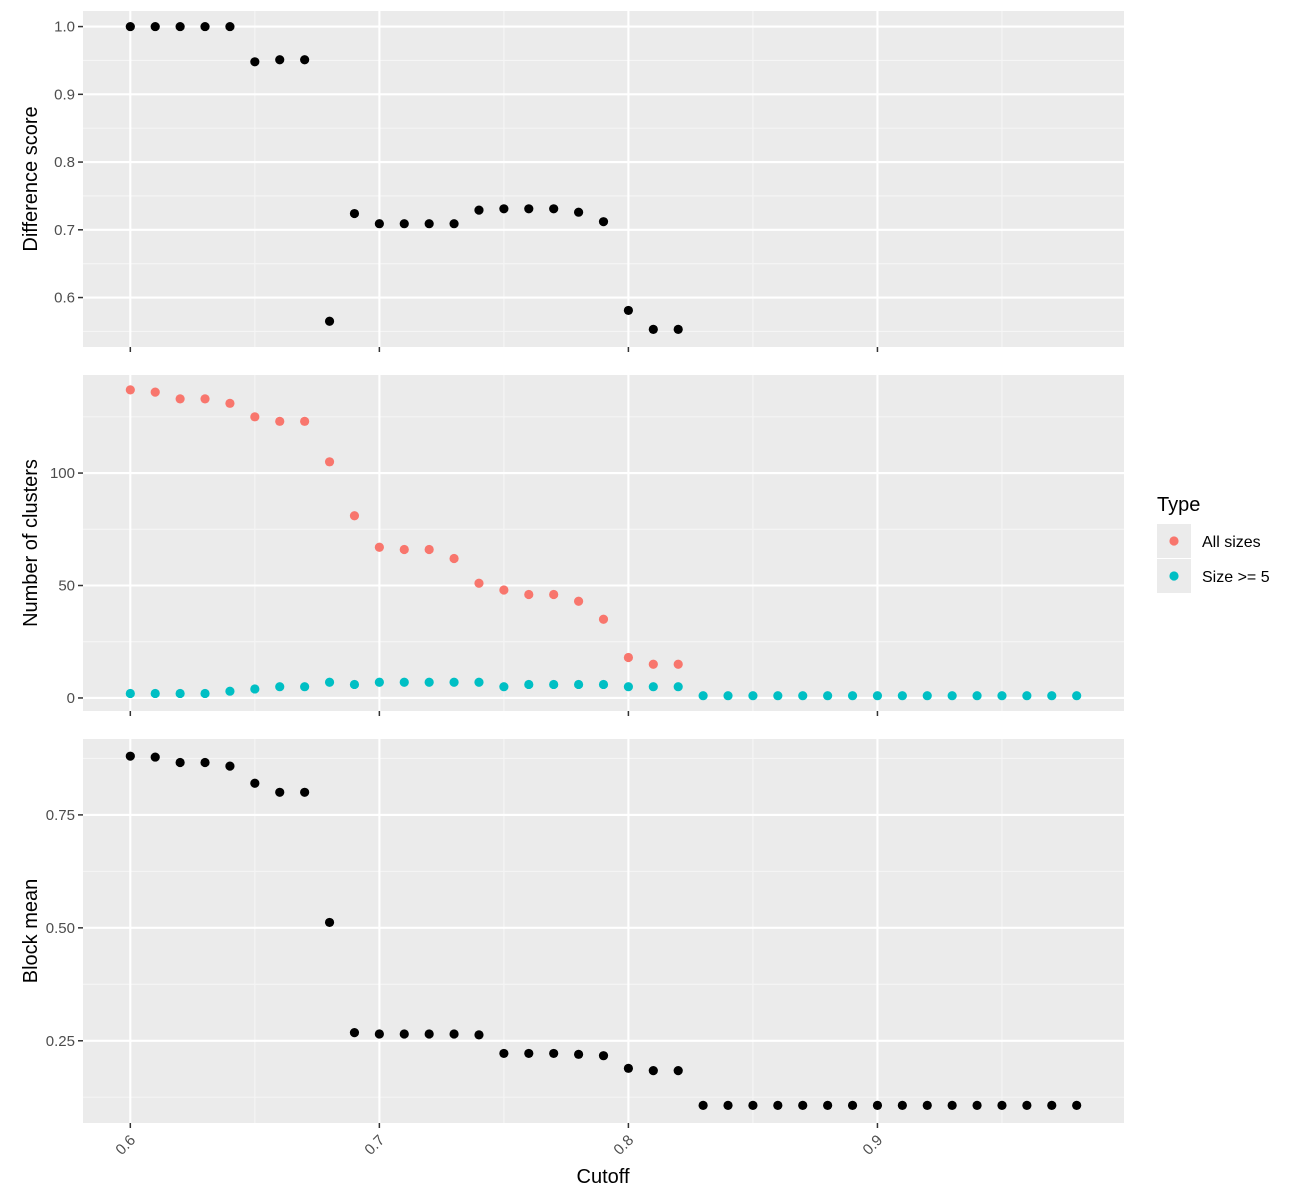 The height and width of the screenshot is (1200, 1300). What do you see at coordinates (60, 1041) in the screenshot?
I see `y-tick-label: 0.25` at bounding box center [60, 1041].